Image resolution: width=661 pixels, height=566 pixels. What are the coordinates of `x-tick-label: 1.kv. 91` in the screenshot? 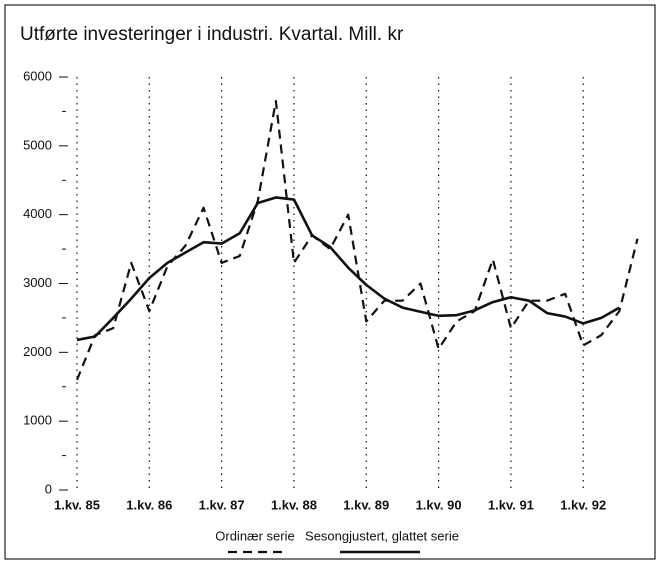 It's located at (511, 504).